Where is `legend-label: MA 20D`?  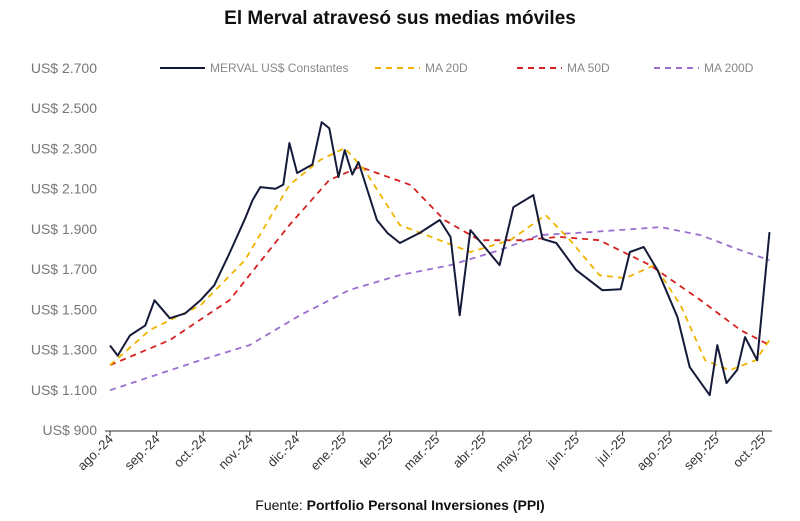 legend-label: MA 20D is located at coordinates (446, 68).